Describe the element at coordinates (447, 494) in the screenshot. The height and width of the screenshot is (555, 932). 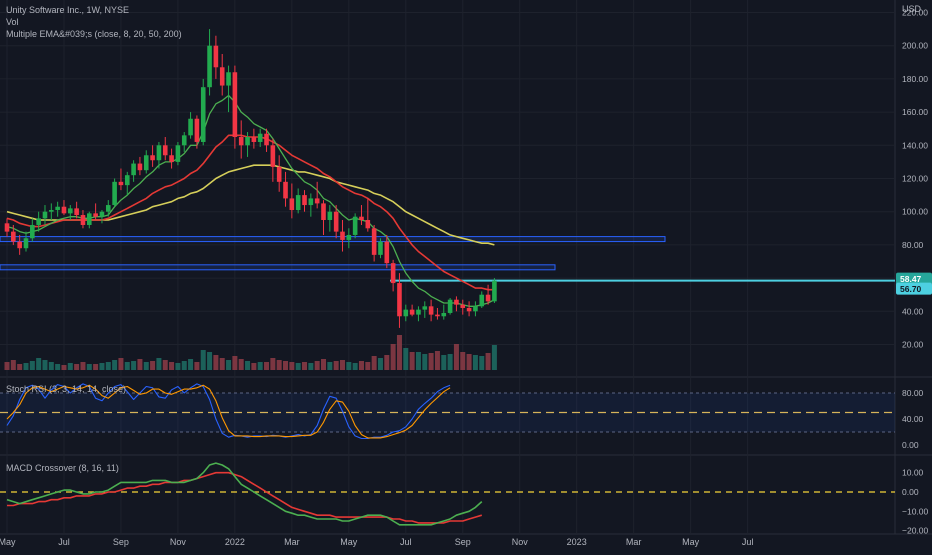
I see `macd-pane` at that location.